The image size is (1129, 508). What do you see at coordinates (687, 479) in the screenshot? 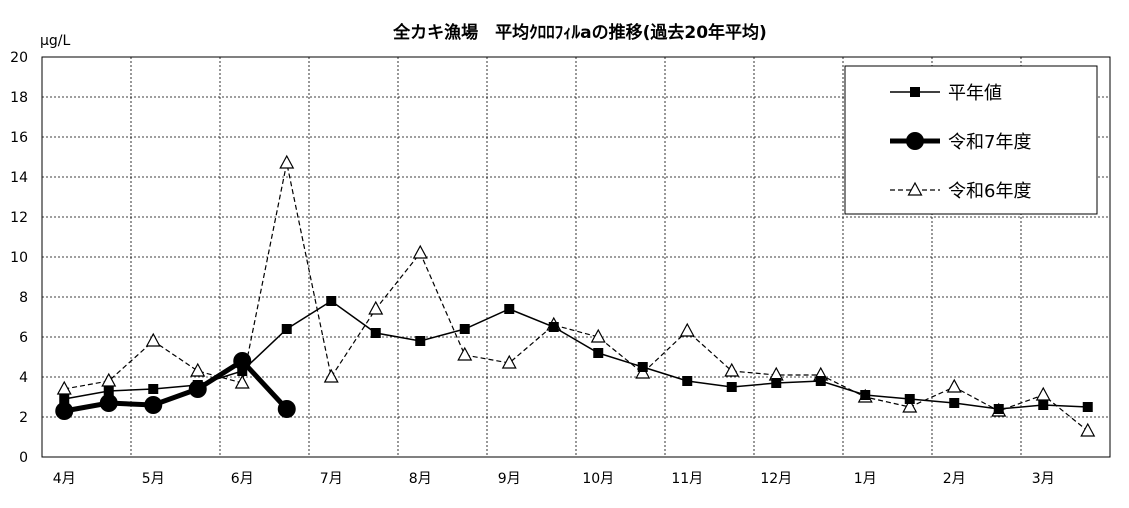
I see `x-tick-label: 11月` at bounding box center [687, 479].